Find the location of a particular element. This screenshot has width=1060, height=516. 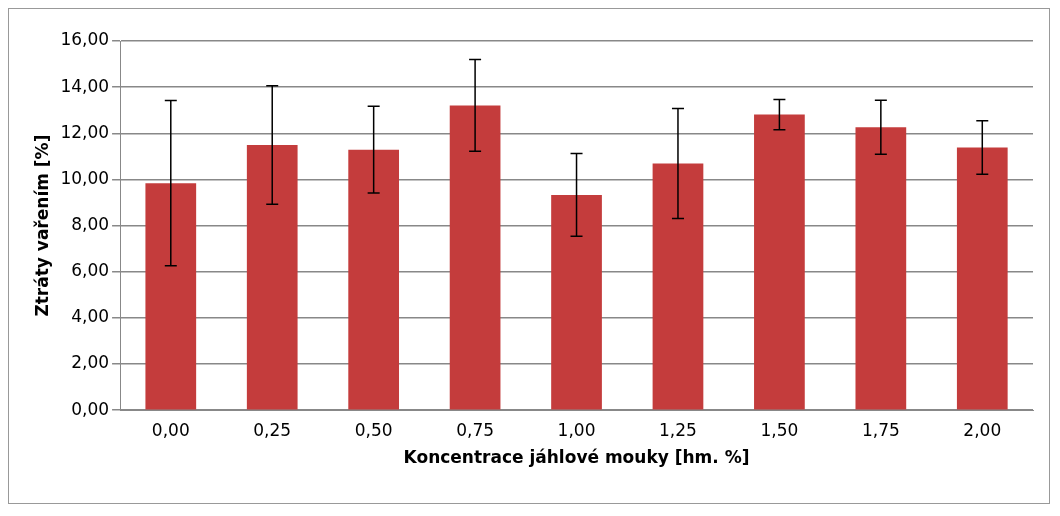

y-tick-label: 12,00 is located at coordinates (85, 131).